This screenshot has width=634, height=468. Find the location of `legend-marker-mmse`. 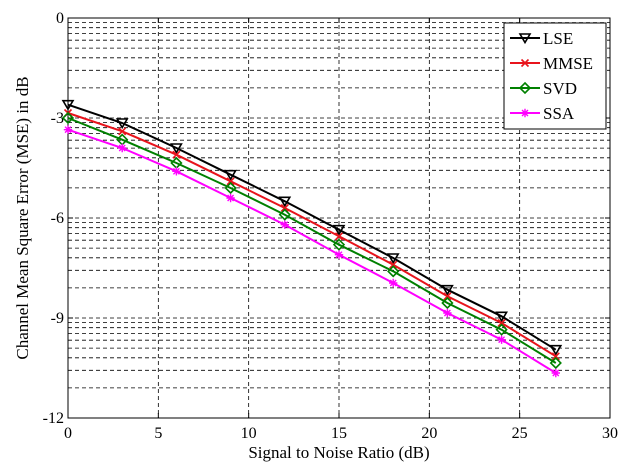

legend-marker-mmse is located at coordinates (525, 63).